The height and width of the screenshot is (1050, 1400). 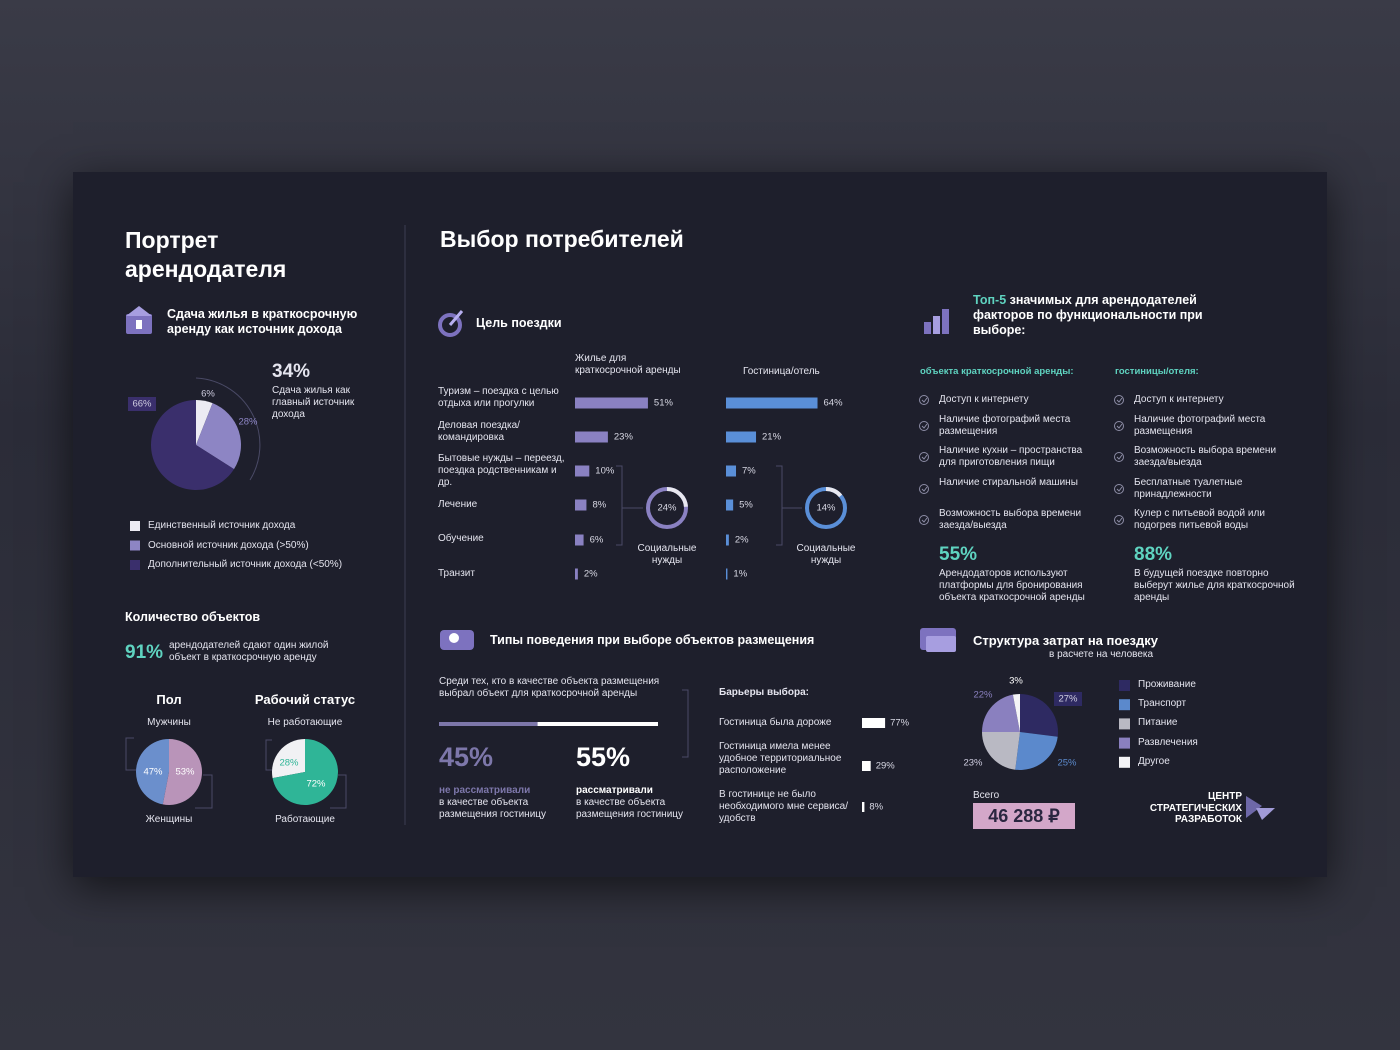 What do you see at coordinates (1065, 640) in the screenshot?
I see `subsection-heading: Структура затрат на поездку` at bounding box center [1065, 640].